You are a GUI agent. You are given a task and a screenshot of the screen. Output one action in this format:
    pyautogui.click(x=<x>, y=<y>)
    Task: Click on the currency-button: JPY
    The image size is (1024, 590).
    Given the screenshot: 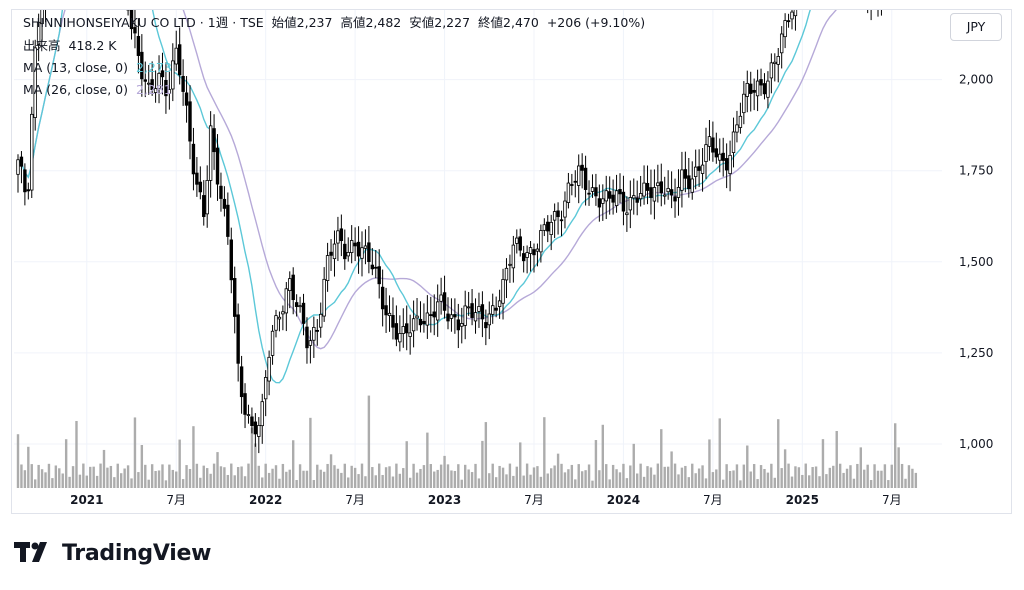 What is the action you would take?
    pyautogui.click(x=976, y=27)
    